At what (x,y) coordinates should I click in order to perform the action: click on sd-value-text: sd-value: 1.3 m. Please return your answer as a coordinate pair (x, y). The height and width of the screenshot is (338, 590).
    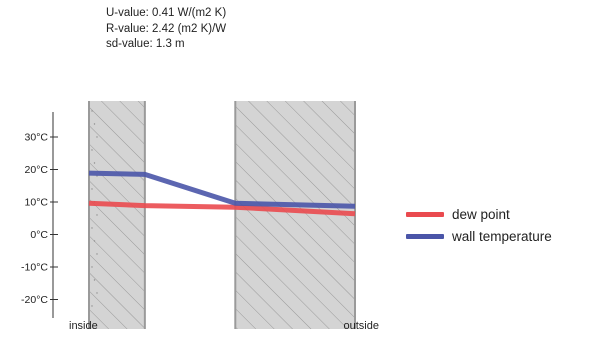
    Looking at the image, I should click on (145, 44).